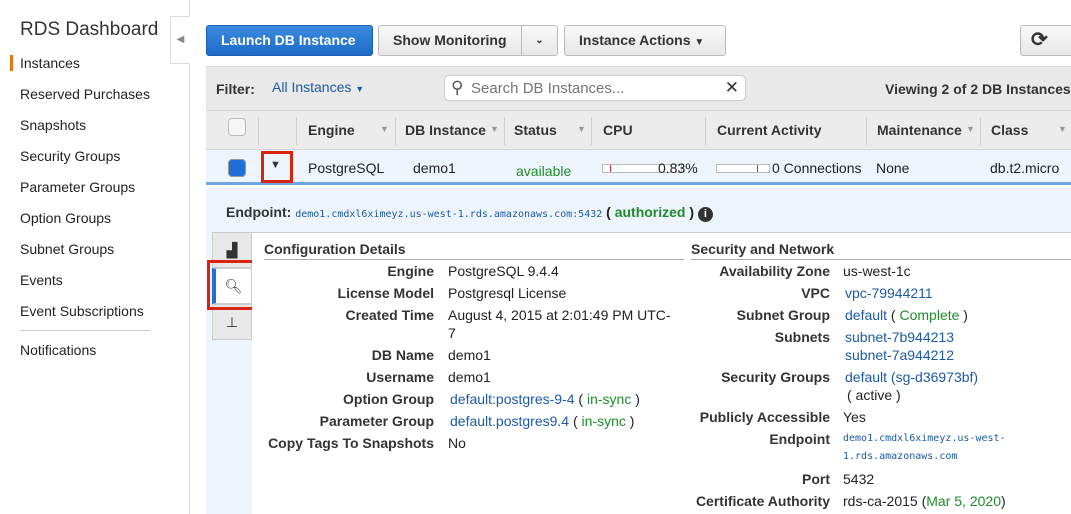 This screenshot has height=514, width=1071. Describe the element at coordinates (774, 271) in the screenshot. I see `az-label: Availability Zone` at that location.